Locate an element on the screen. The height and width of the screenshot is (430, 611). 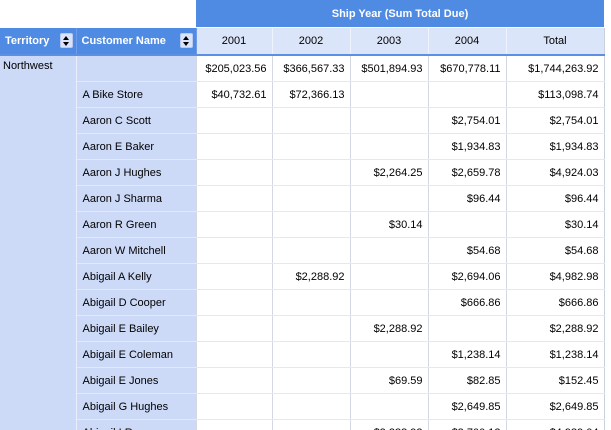
table-row: Aaron C Scott $2,754.01 $2,754.01 is located at coordinates (302, 120).